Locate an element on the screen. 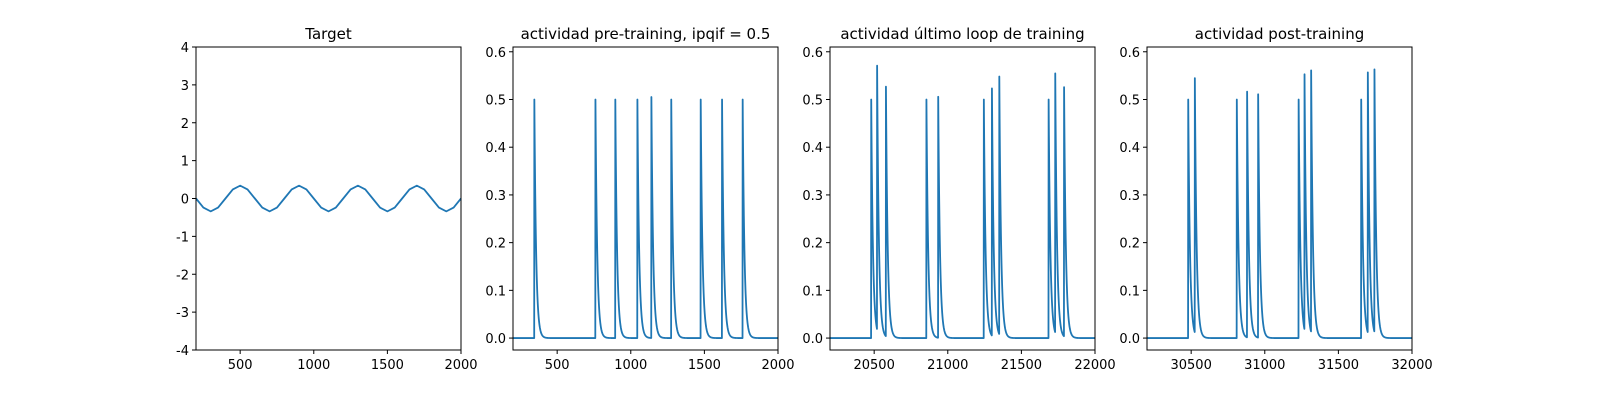 This screenshot has height=400, width=1600. x-tick-label: 21000 is located at coordinates (947, 365).